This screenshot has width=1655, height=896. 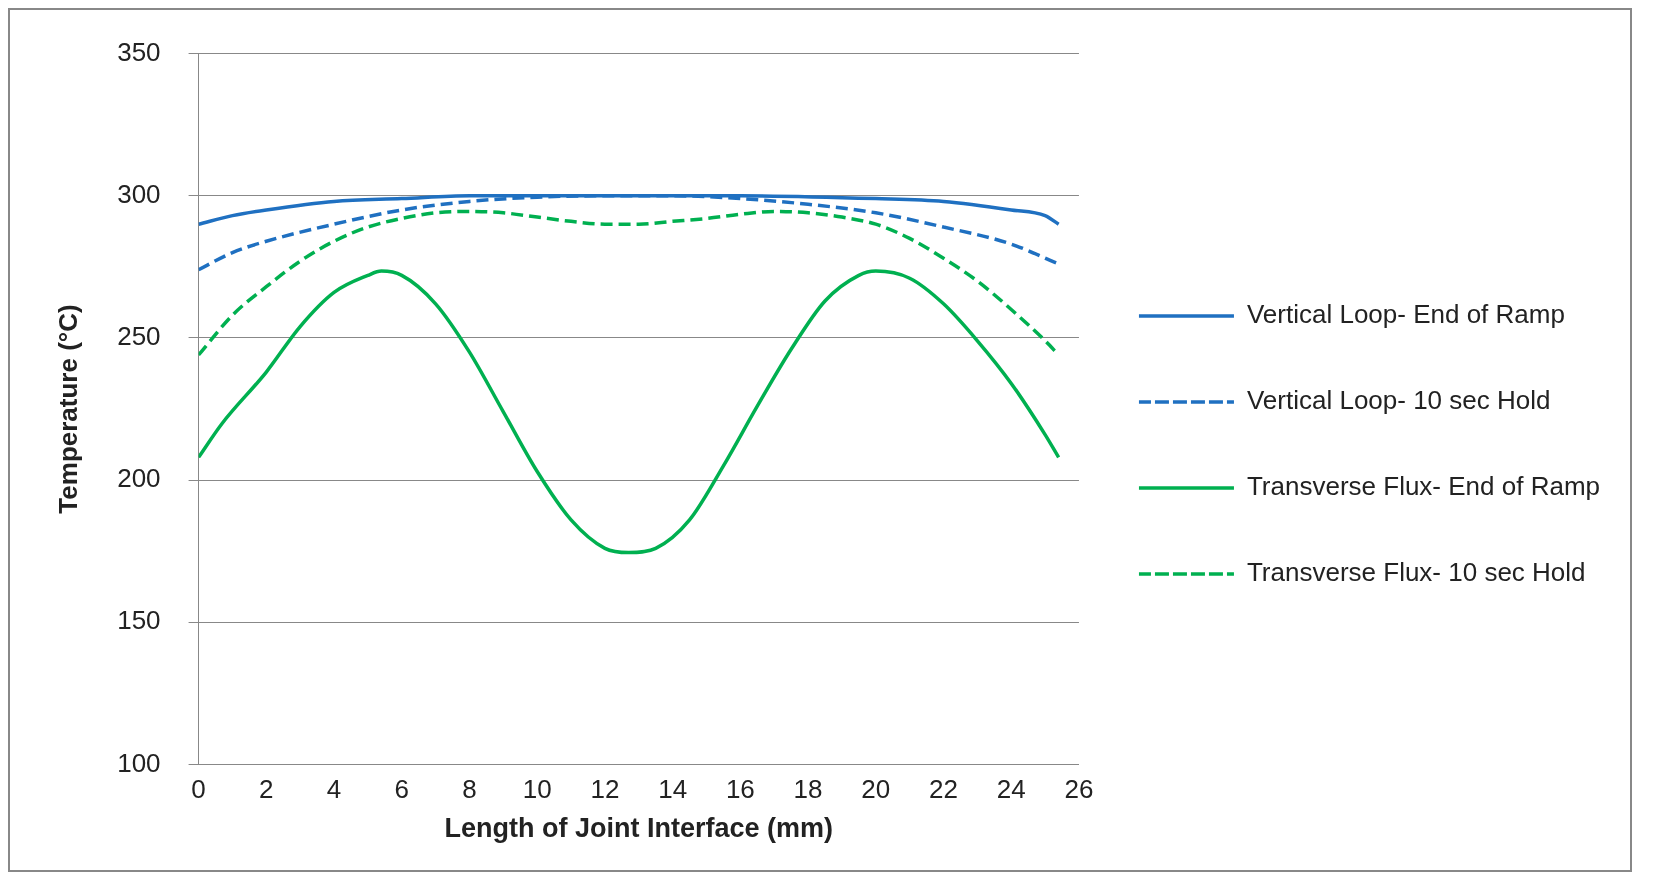 What do you see at coordinates (1398, 400) in the screenshot?
I see `legend-label: Vertical Loop- 10 sec Hold` at bounding box center [1398, 400].